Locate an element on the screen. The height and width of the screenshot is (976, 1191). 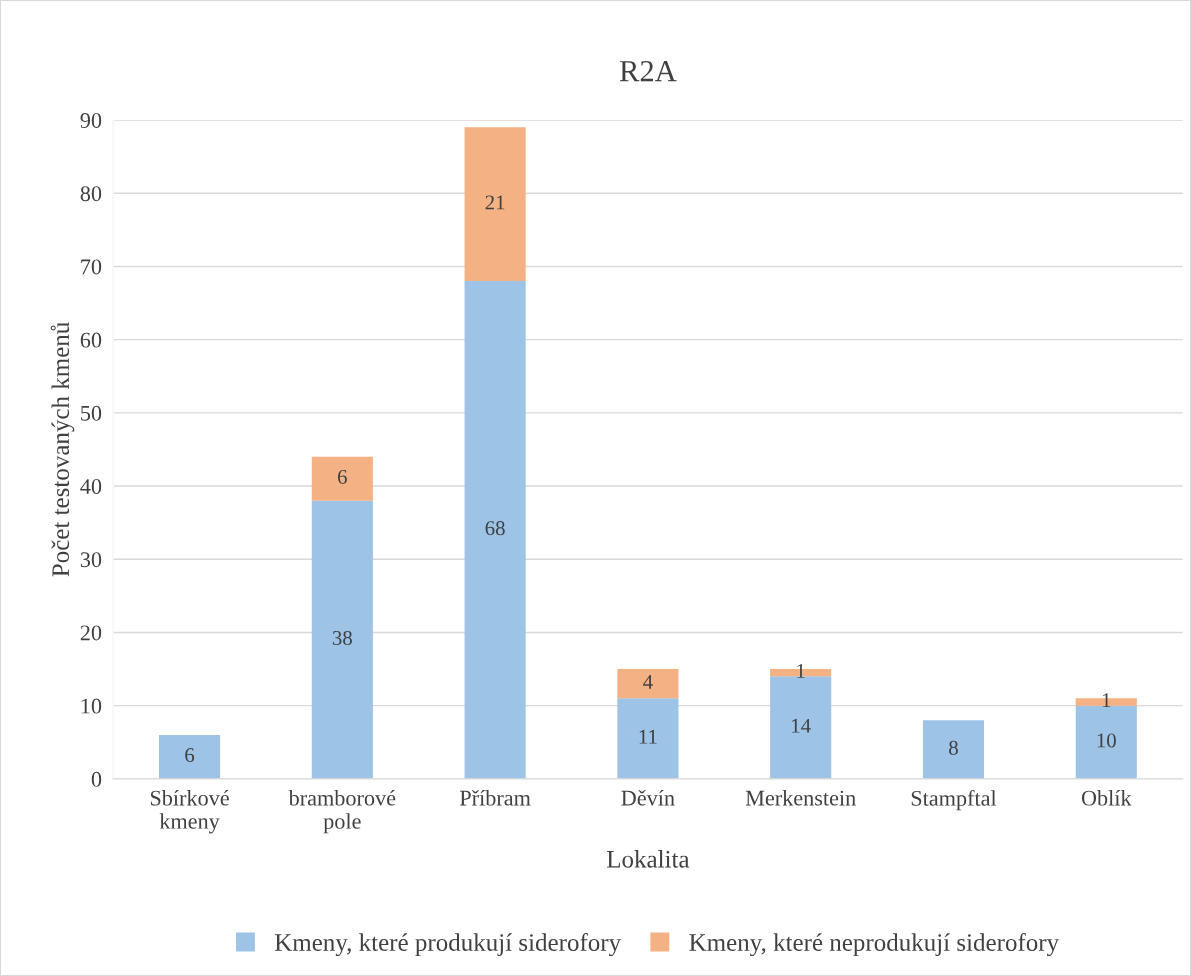
x-tick-label: Příbram is located at coordinates (495, 797).